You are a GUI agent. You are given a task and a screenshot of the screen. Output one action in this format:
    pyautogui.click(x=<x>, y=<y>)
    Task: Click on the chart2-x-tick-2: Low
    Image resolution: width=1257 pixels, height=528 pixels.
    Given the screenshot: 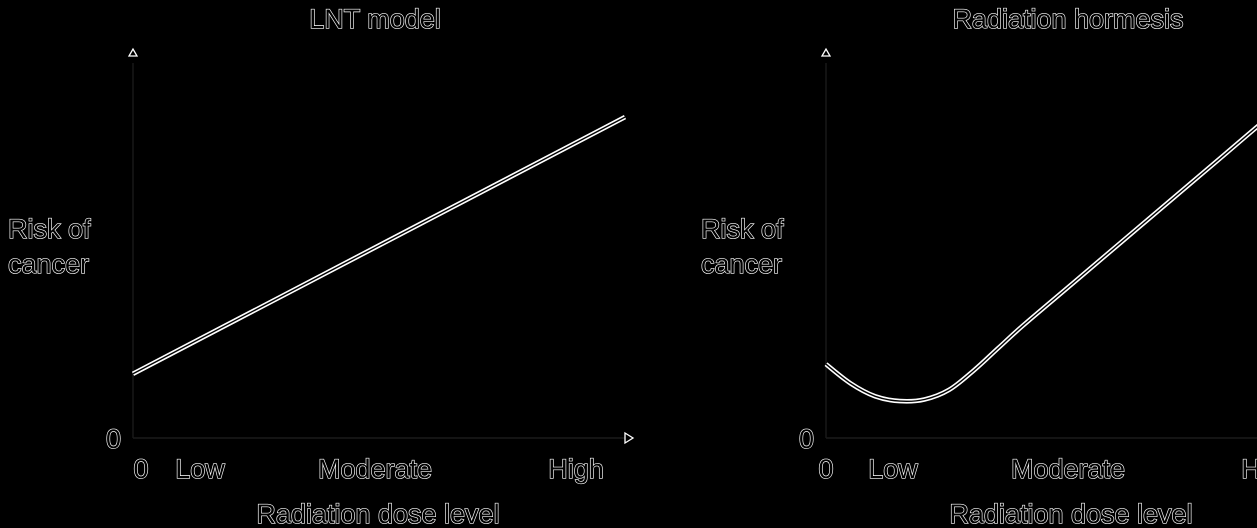 What is the action you would take?
    pyautogui.click(x=893, y=469)
    